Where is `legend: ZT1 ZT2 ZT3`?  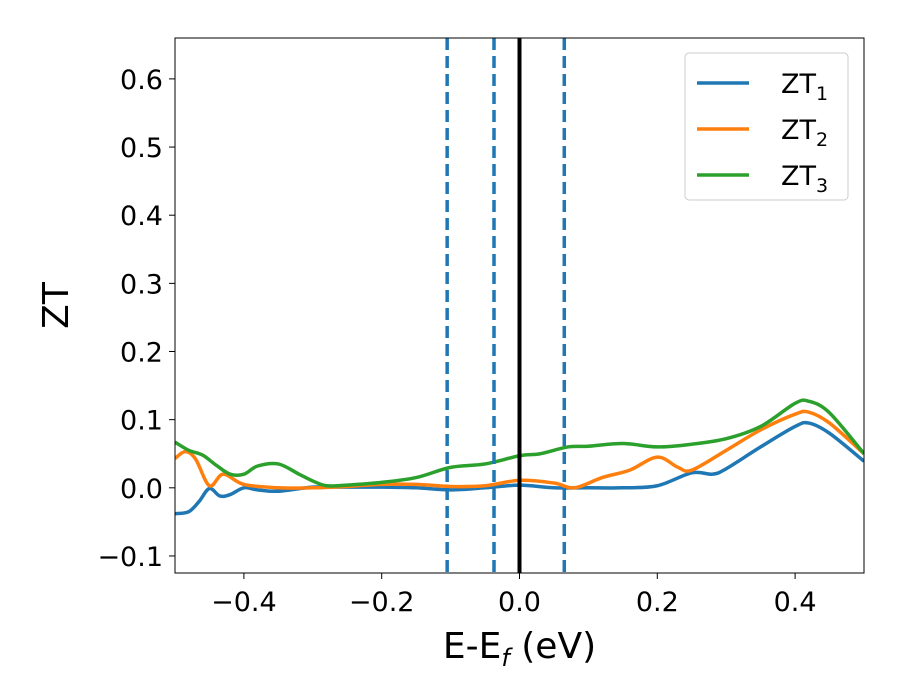 legend: ZT1 ZT2 ZT3 is located at coordinates (766, 126).